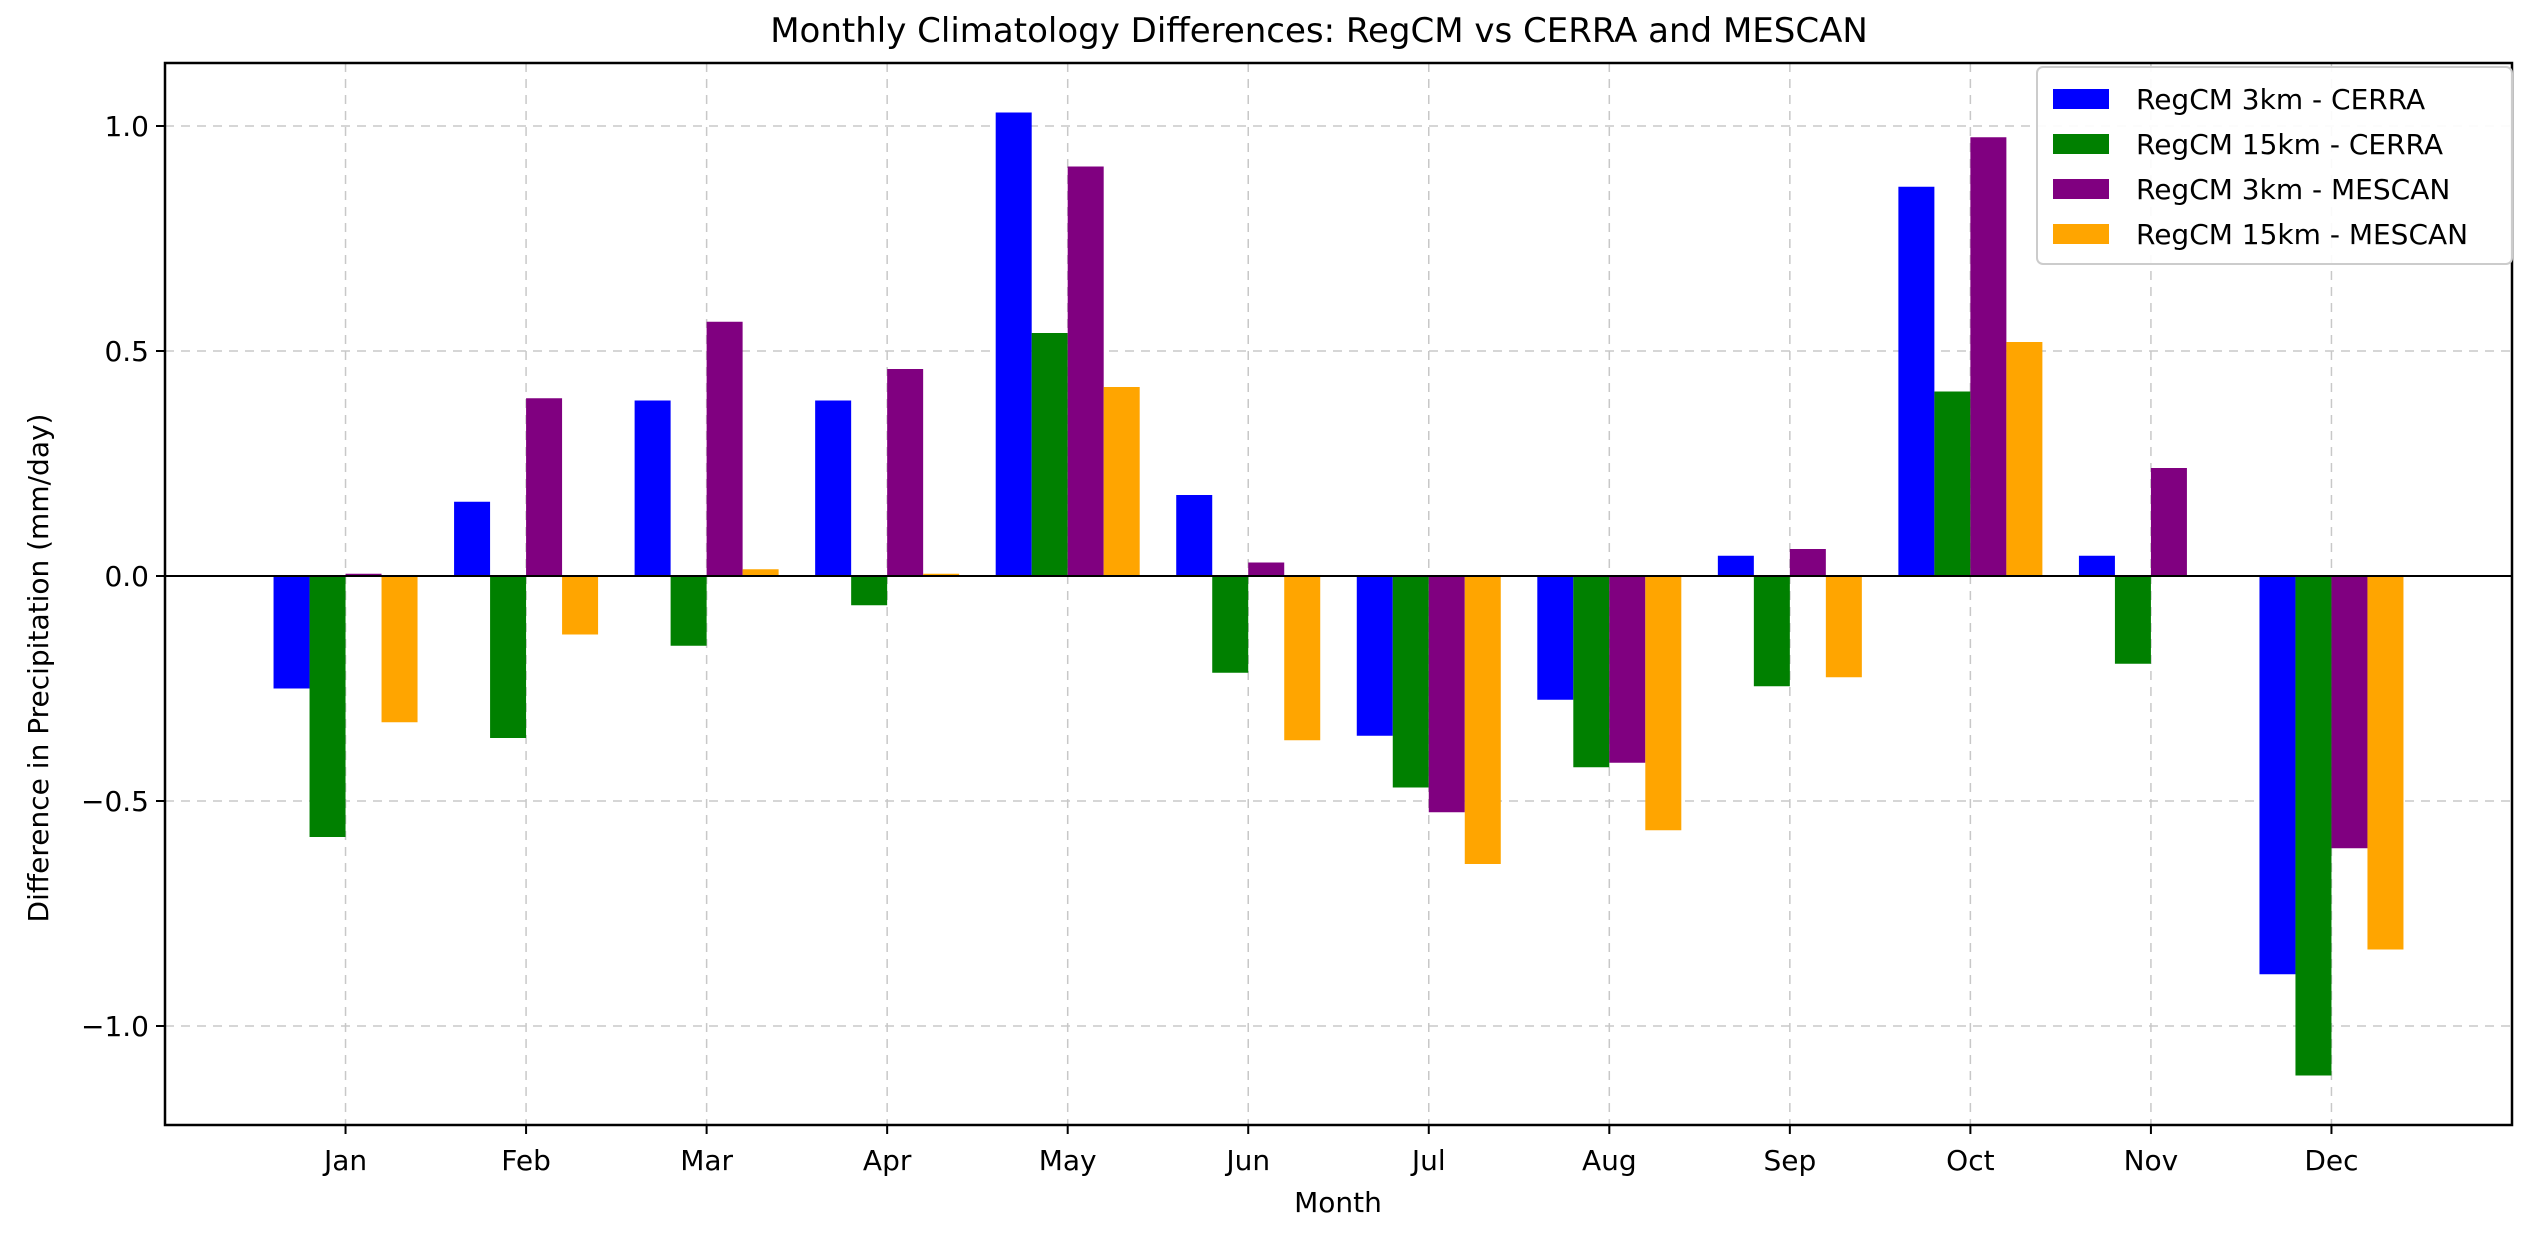 This screenshot has height=1235, width=2537. I want to click on x-tick-label: Sep, so click(1789, 1160).